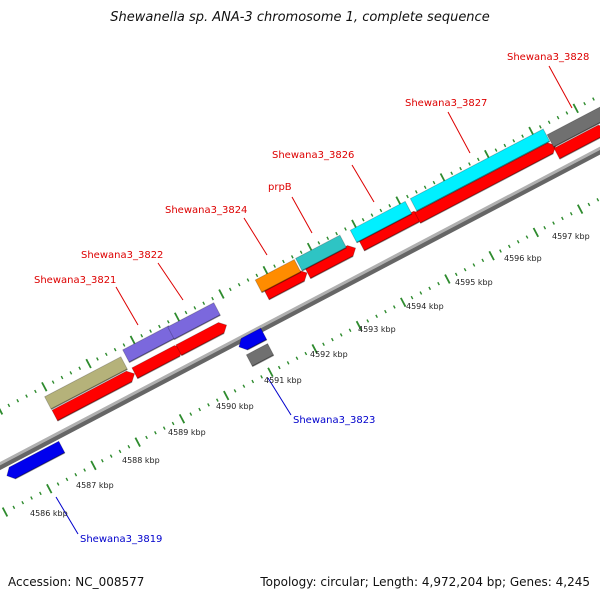 The width and height of the screenshot is (600, 600). Describe the element at coordinates (377, 329) in the screenshot. I see `scale-label: 4593 kbp` at that location.